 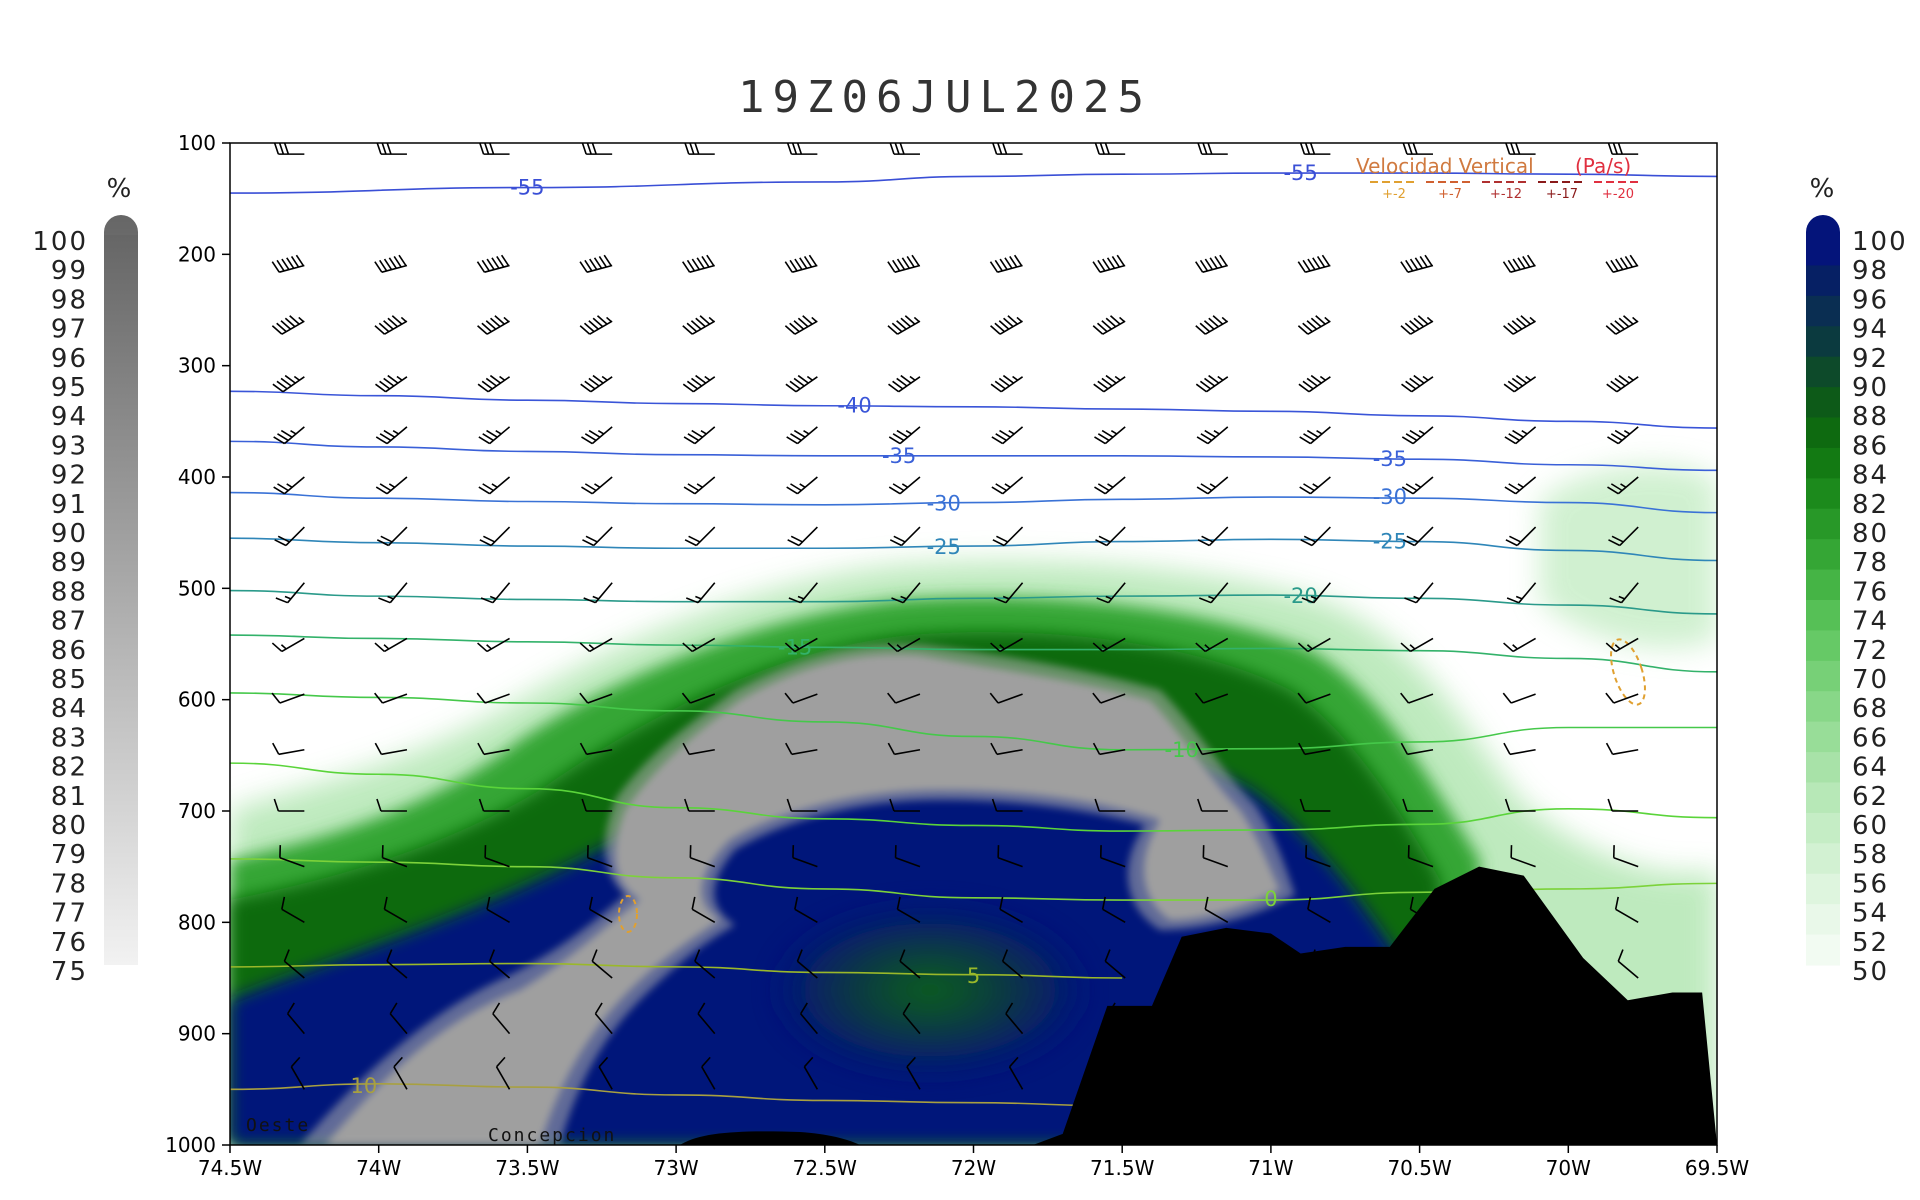 What do you see at coordinates (197, 477) in the screenshot?
I see `y-tick-label: 400` at bounding box center [197, 477].